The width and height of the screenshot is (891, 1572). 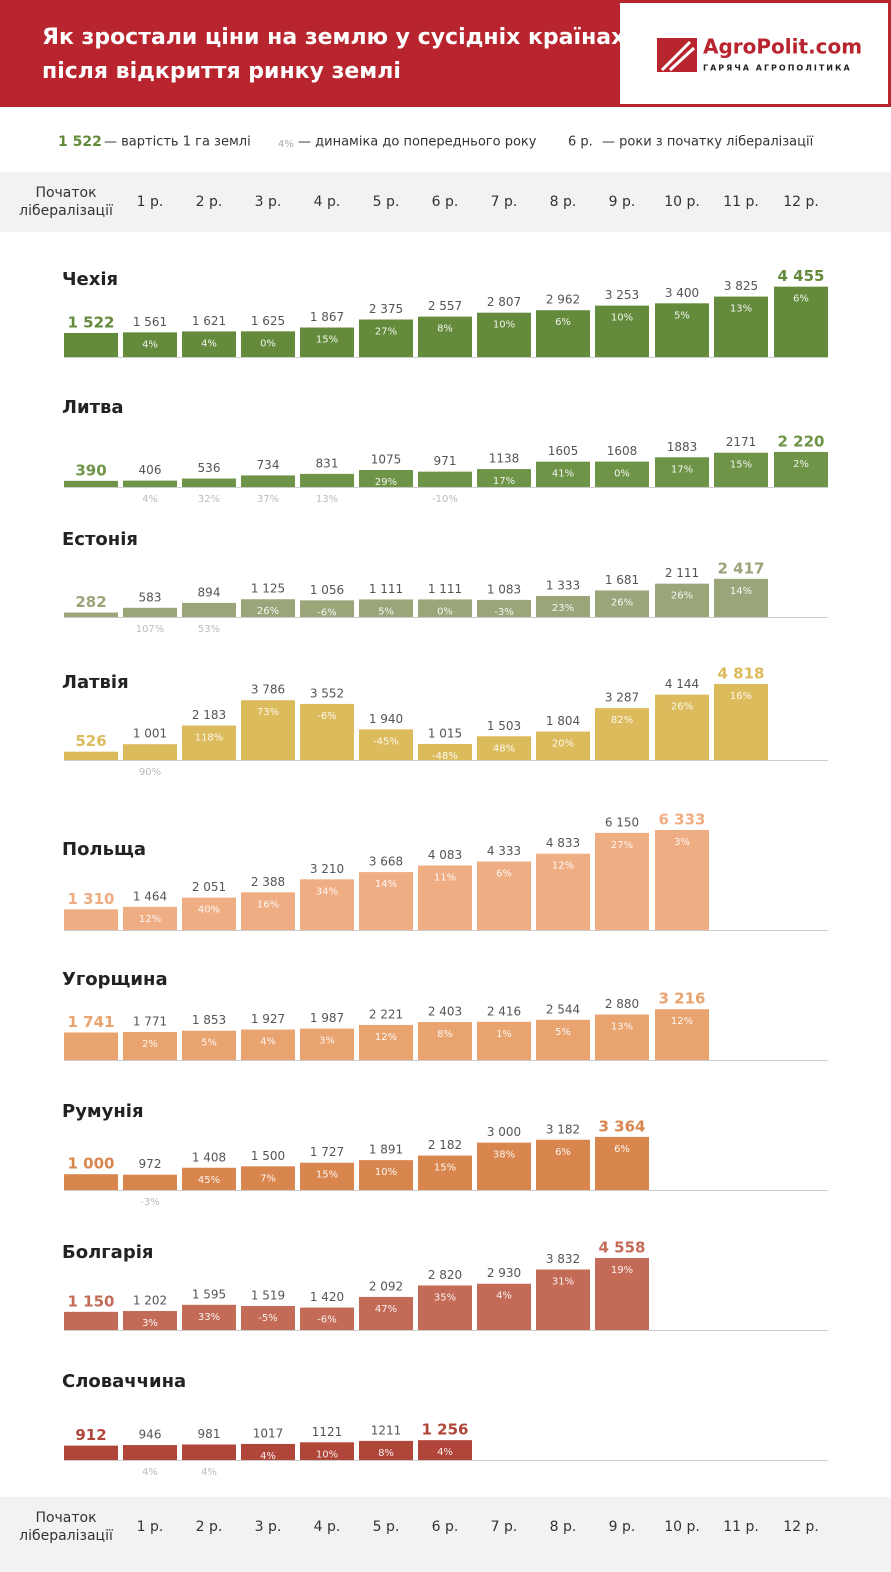 I want to click on legend-sample: 1 522, so click(x=80, y=142).